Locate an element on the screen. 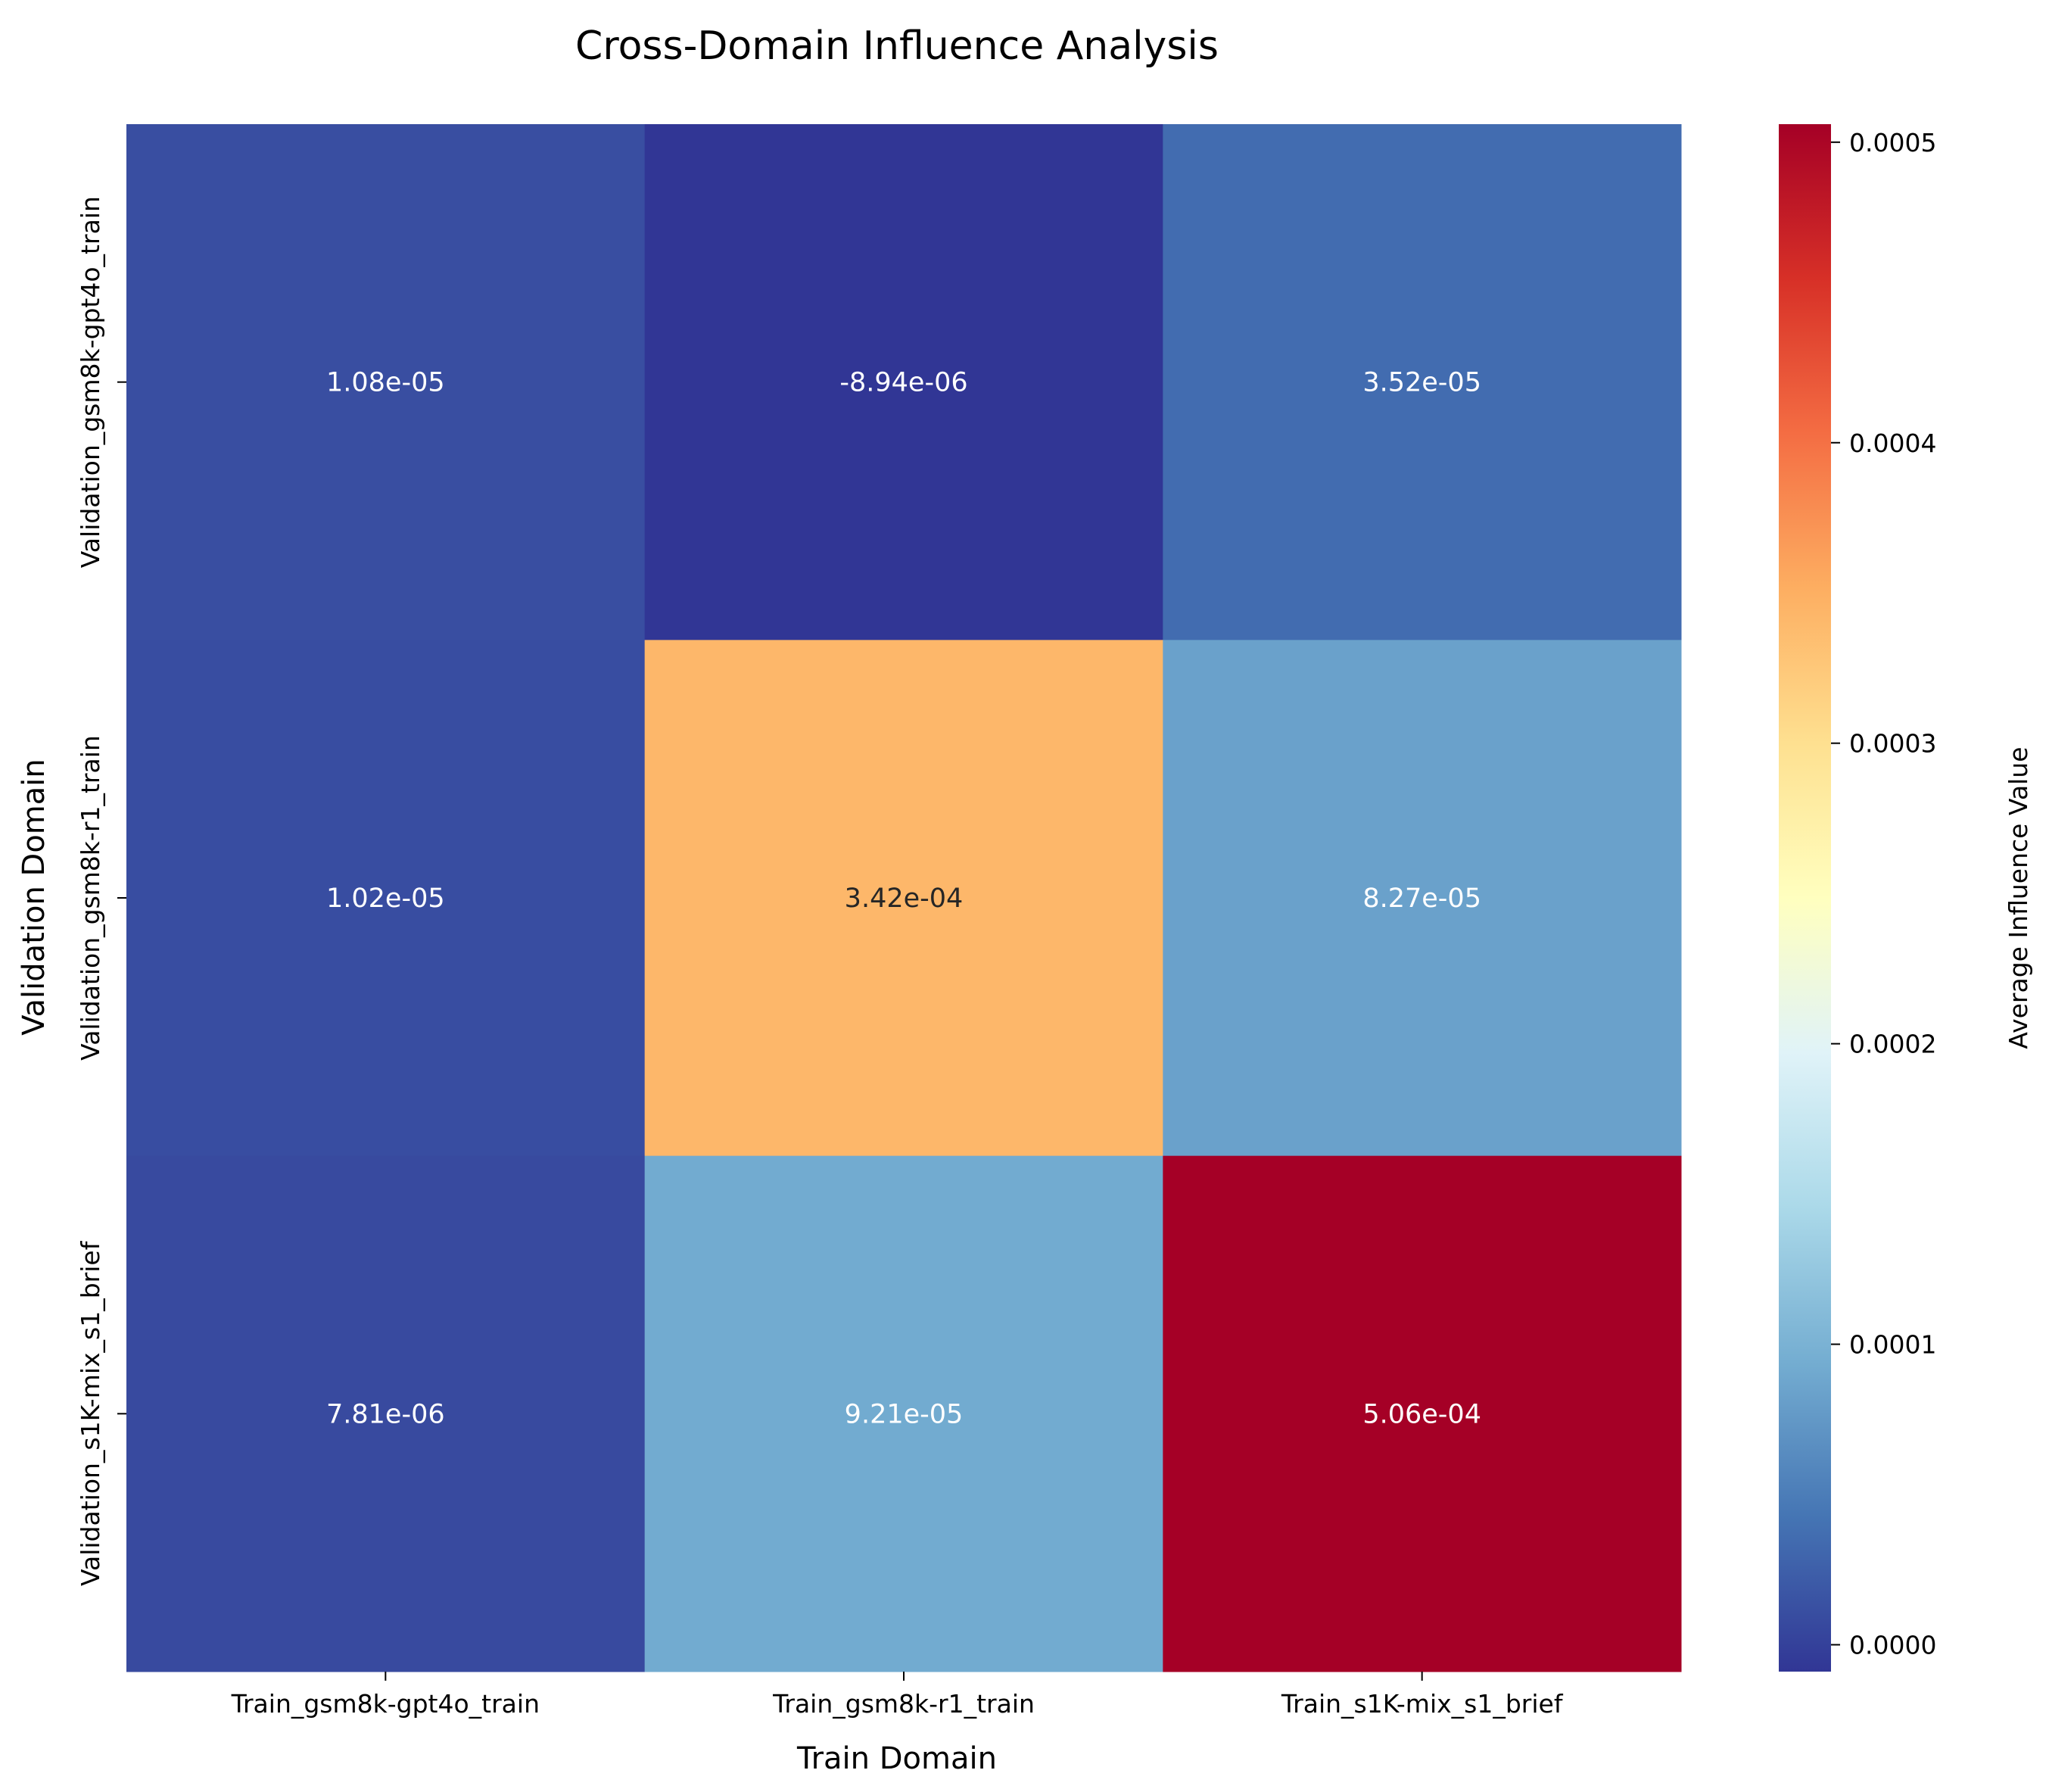 This screenshot has width=2049, height=1792. colorbar-ticks: 0.0000 0.0001 0.0002 0.0003 0.0004 0.0005 is located at coordinates (1884, 894).